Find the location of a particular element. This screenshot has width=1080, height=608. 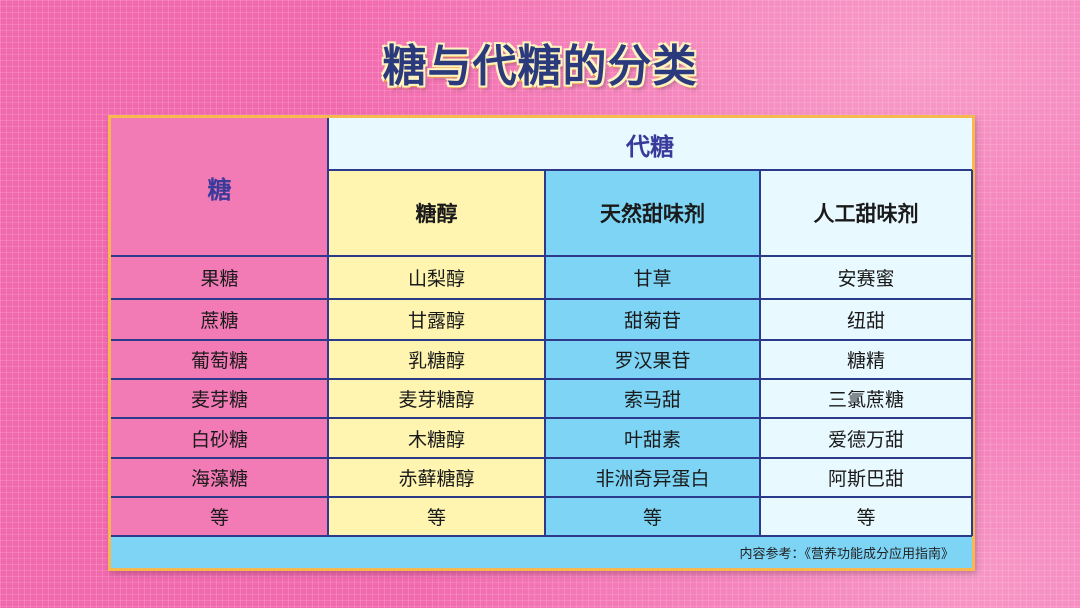

cell-sugar-alcohol: 乳糖醇 is located at coordinates (436, 359).